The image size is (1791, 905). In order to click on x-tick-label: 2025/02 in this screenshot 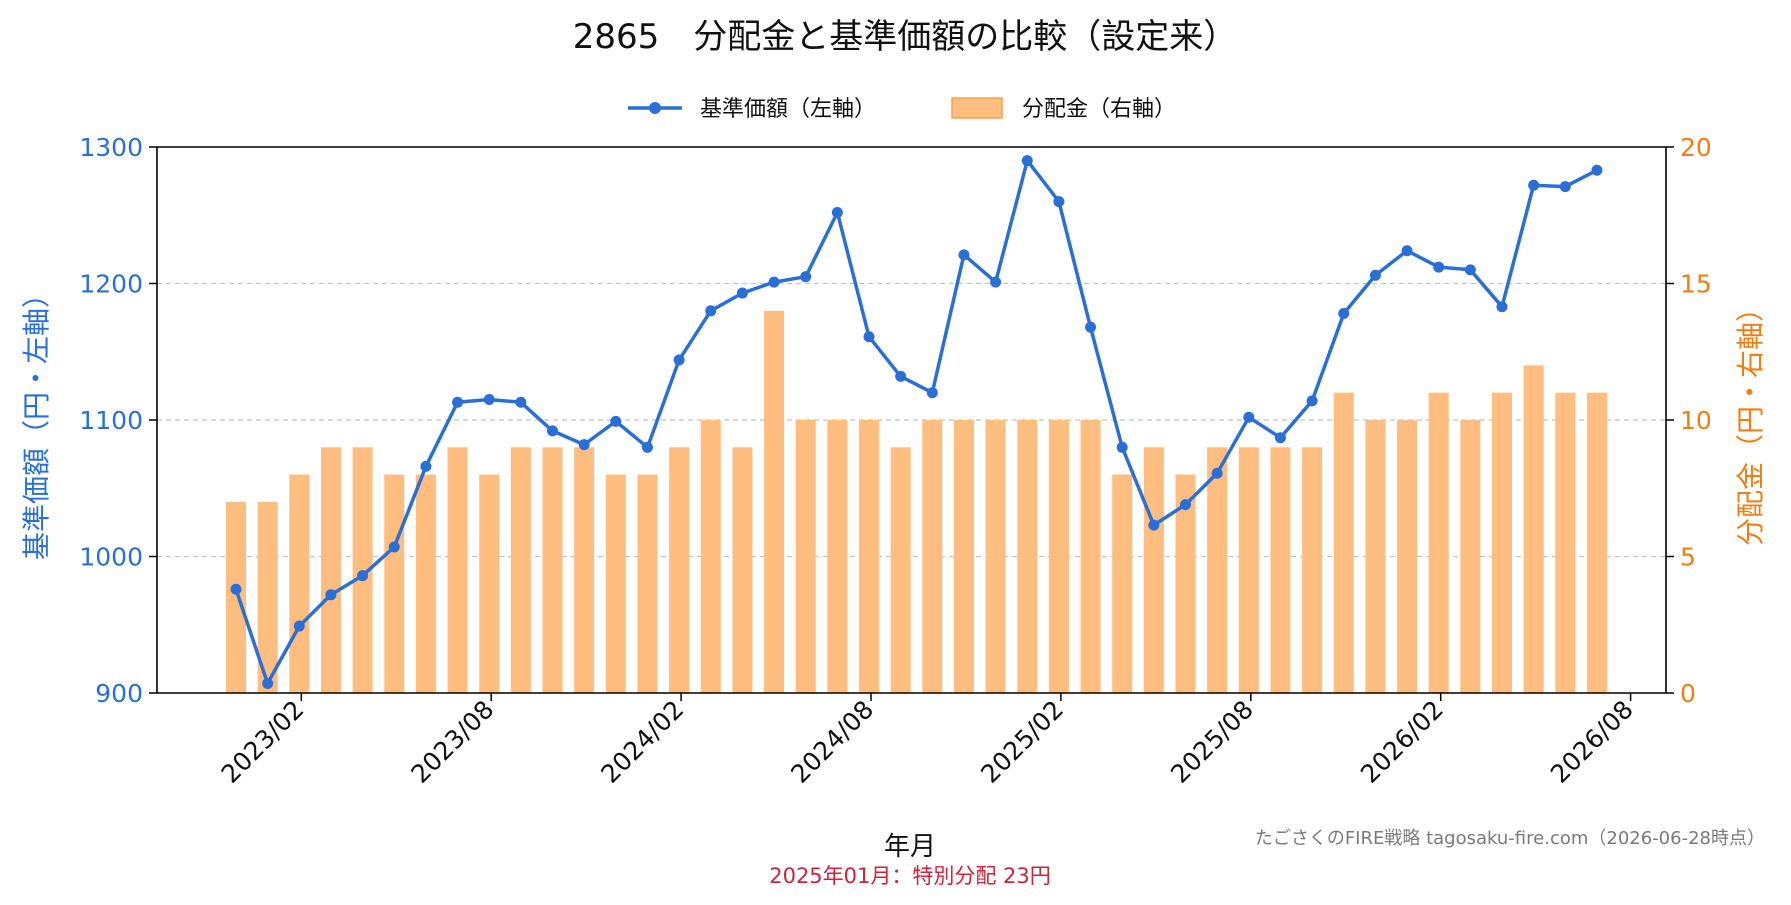, I will do `click(1022, 742)`.